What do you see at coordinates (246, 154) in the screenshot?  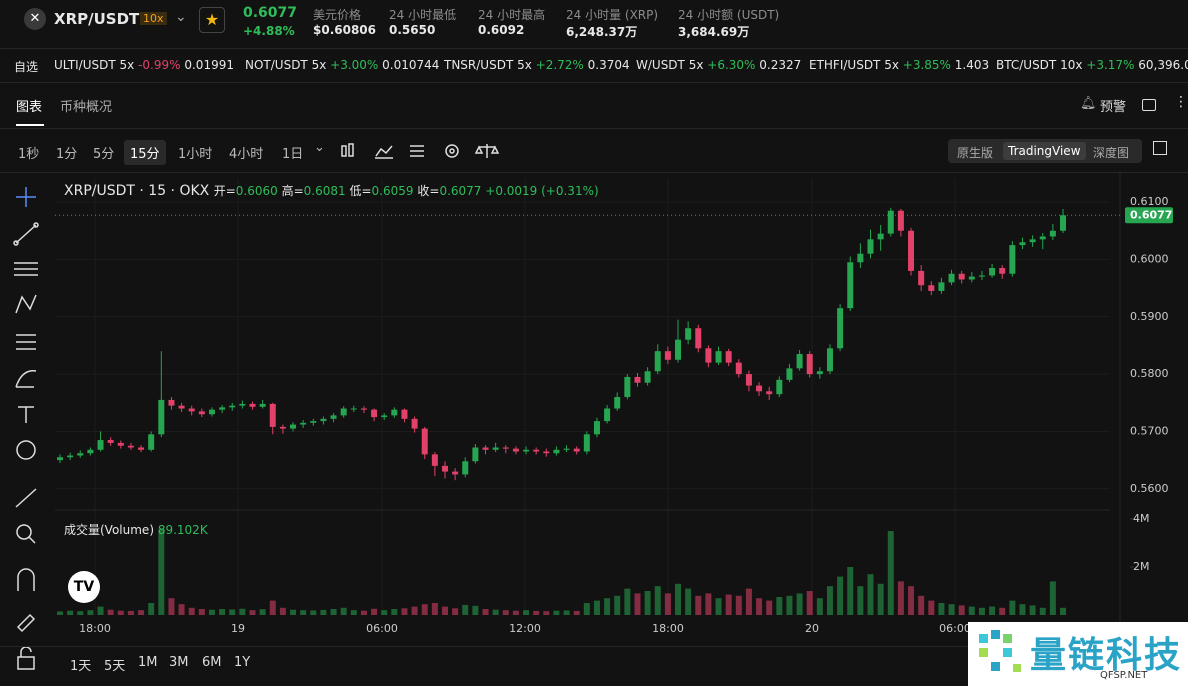 I see `interval: 4小时` at bounding box center [246, 154].